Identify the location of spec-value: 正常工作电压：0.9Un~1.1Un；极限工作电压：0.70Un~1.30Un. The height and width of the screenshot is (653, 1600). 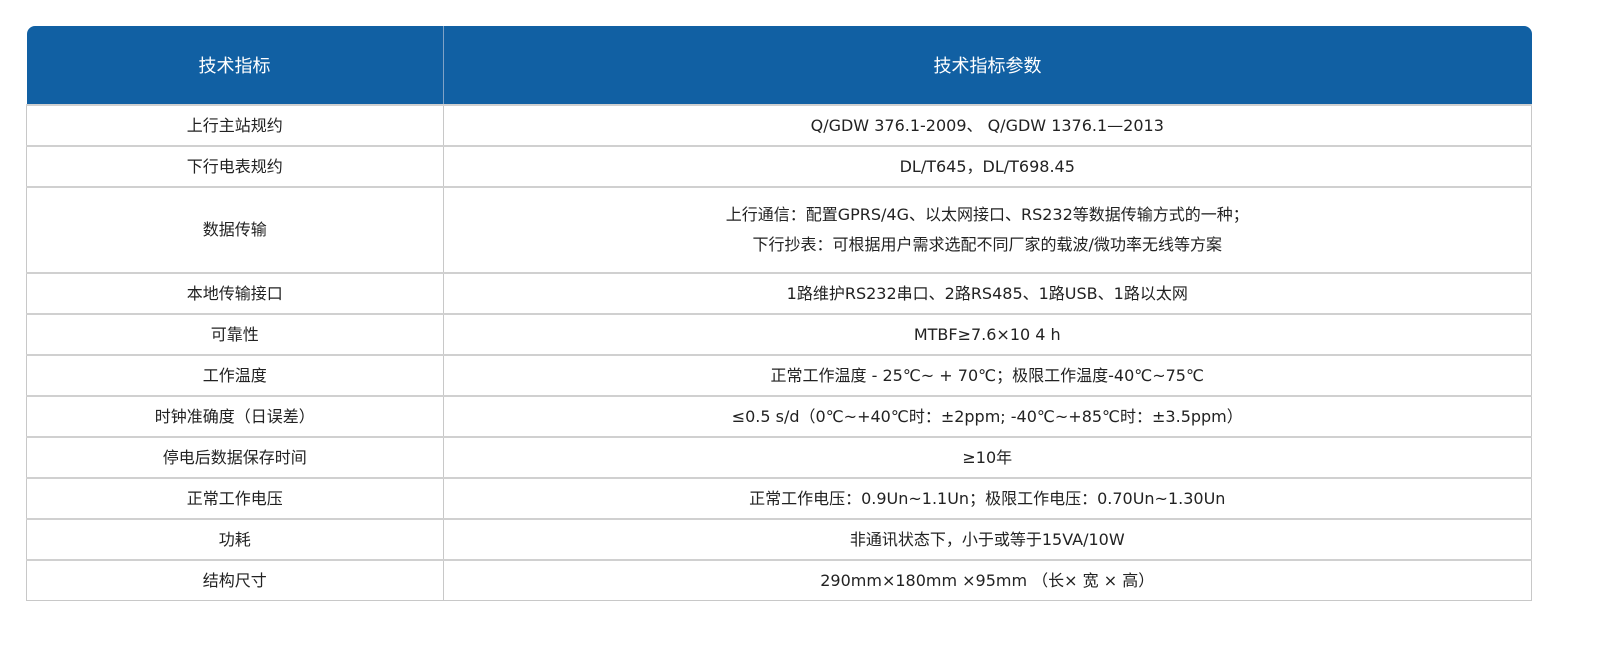
(987, 498).